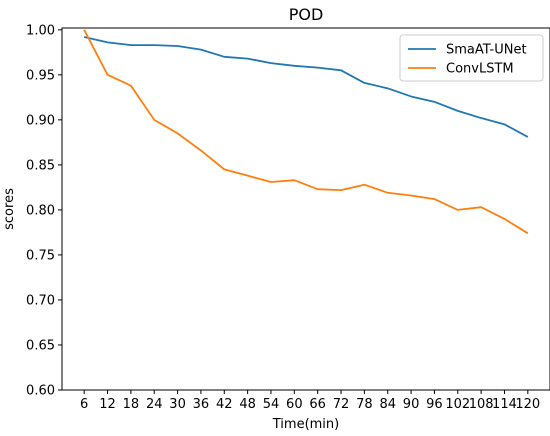 The width and height of the screenshot is (550, 436). I want to click on x-axis-label: Time(min), so click(305, 424).